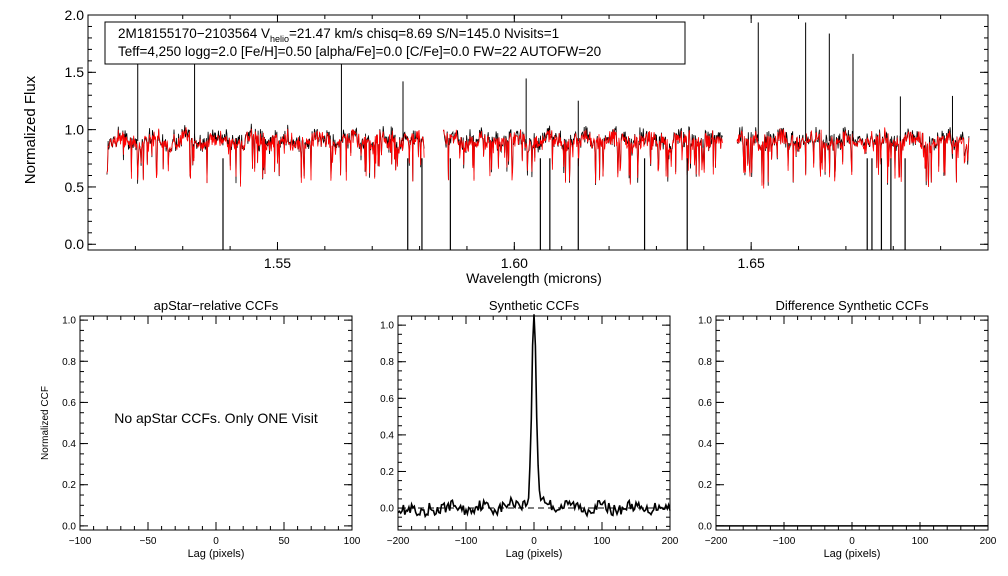 The height and width of the screenshot is (576, 1008). Describe the element at coordinates (45, 423) in the screenshot. I see `apstar-ccf-ylabel: Normalized CCF` at that location.